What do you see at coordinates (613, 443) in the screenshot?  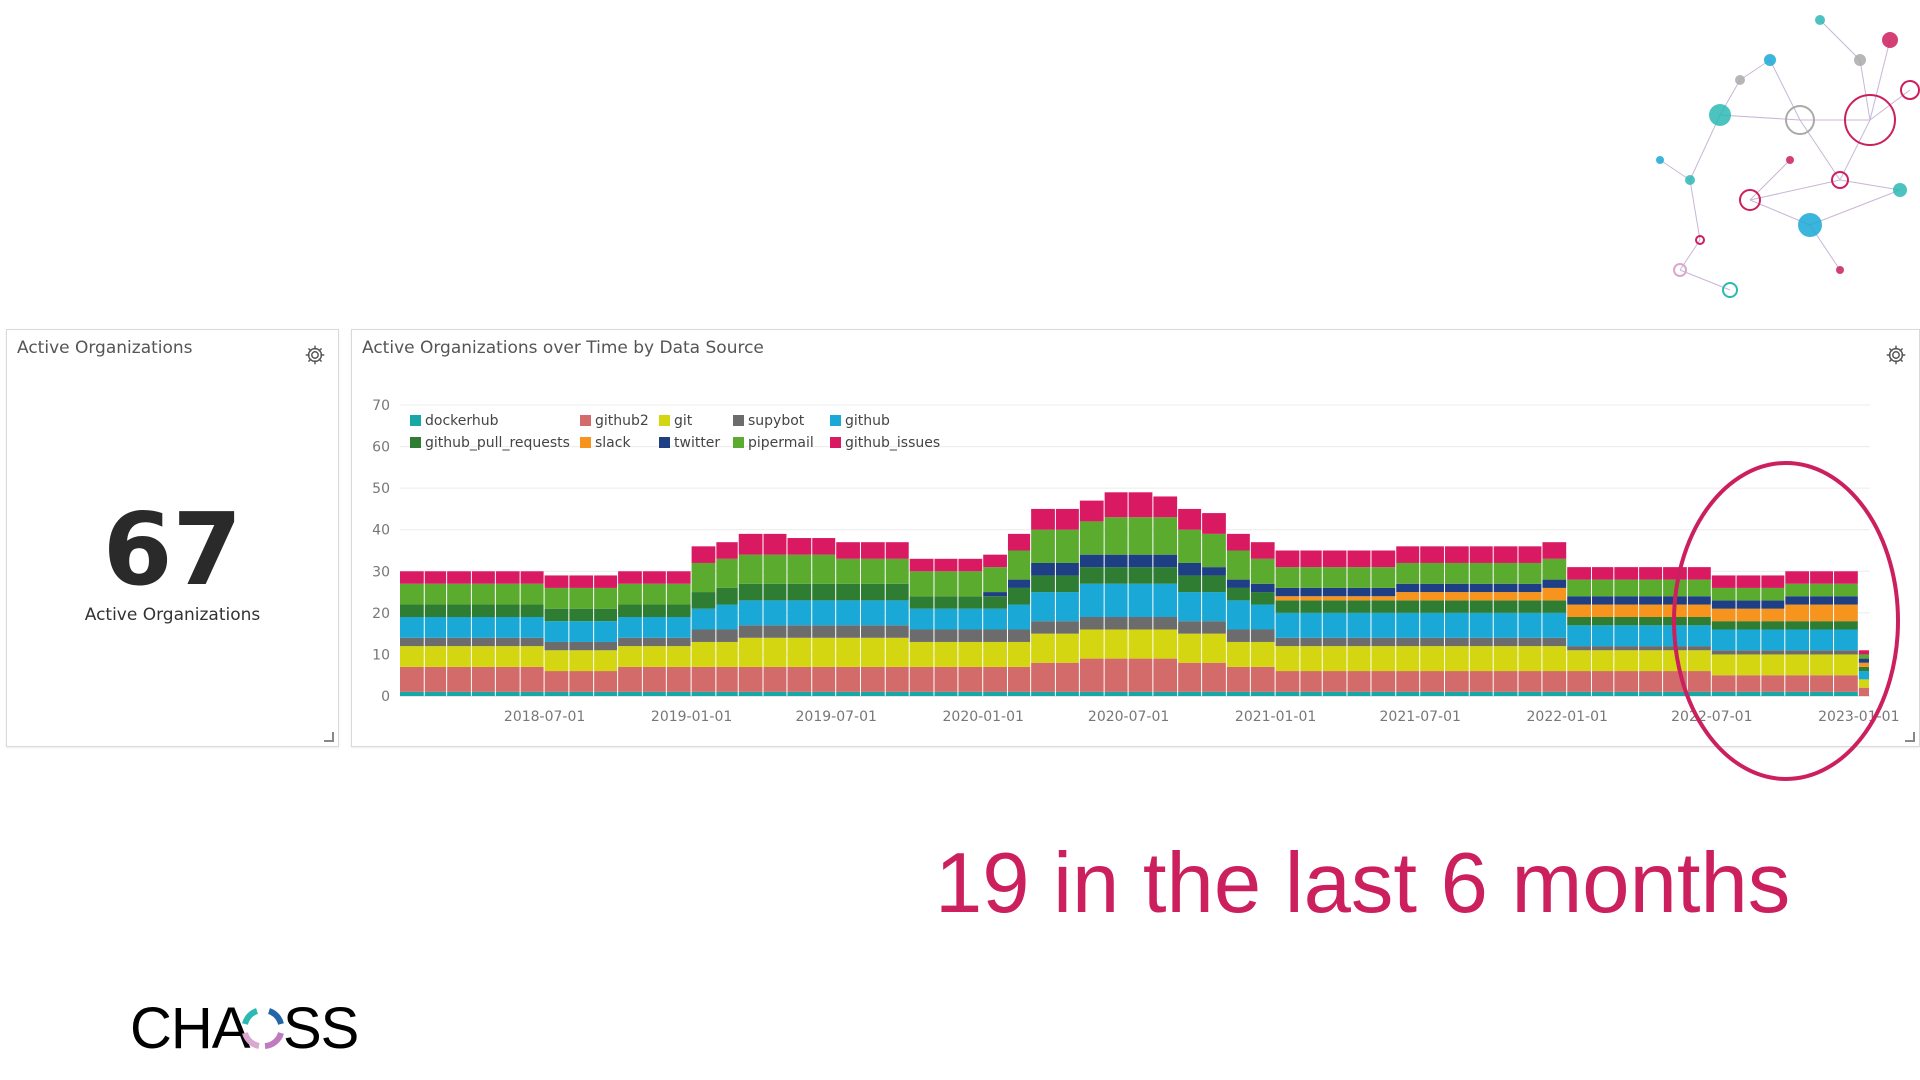 I see `legend-label-slack: slack` at bounding box center [613, 443].